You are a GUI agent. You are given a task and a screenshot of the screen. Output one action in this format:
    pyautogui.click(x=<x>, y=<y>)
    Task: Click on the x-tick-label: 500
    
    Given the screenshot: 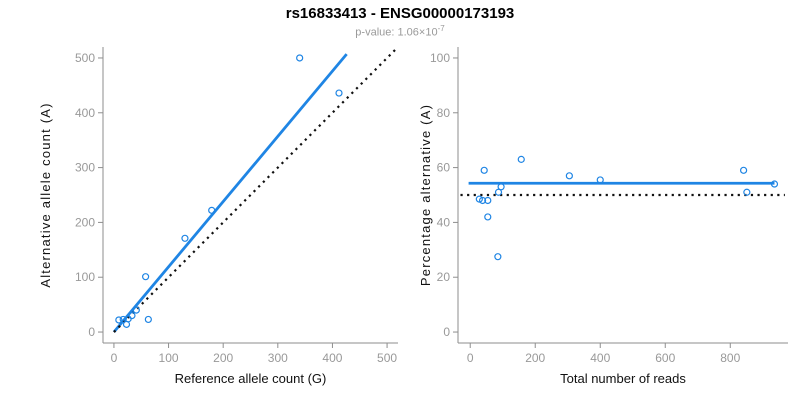 What is the action you would take?
    pyautogui.click(x=387, y=358)
    